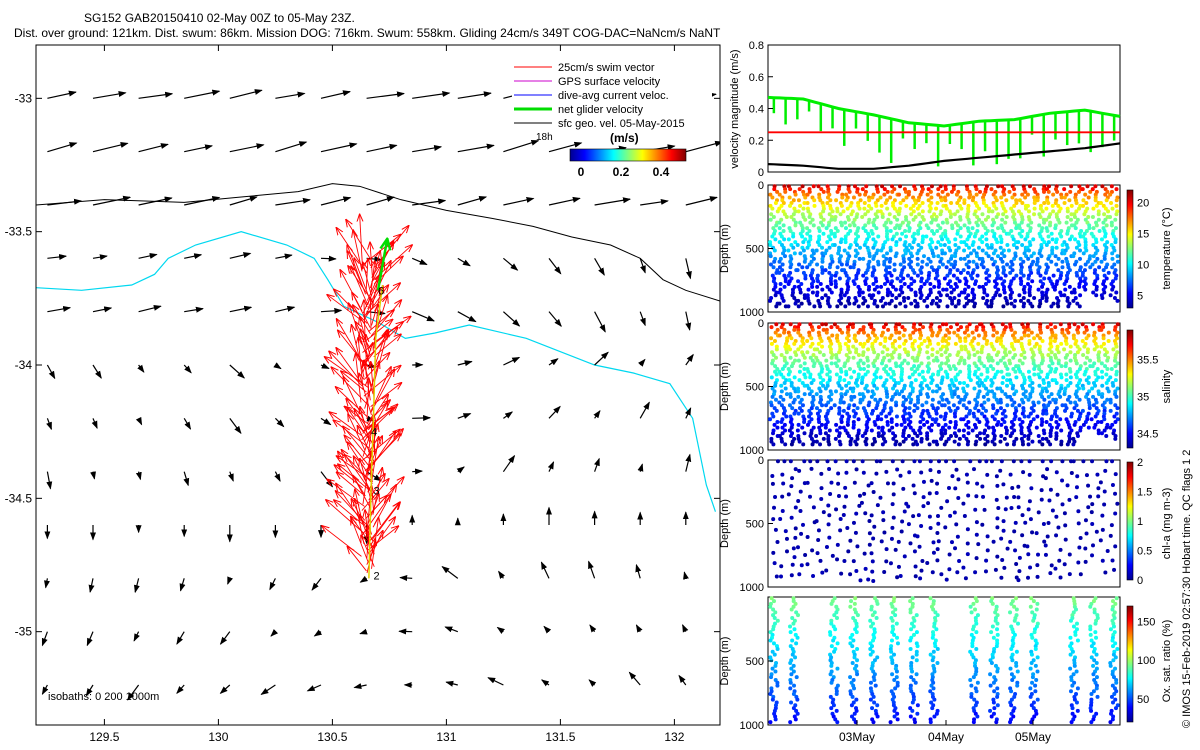  What do you see at coordinates (360, 540) in the screenshot?
I see `swim-vector` at bounding box center [360, 540].